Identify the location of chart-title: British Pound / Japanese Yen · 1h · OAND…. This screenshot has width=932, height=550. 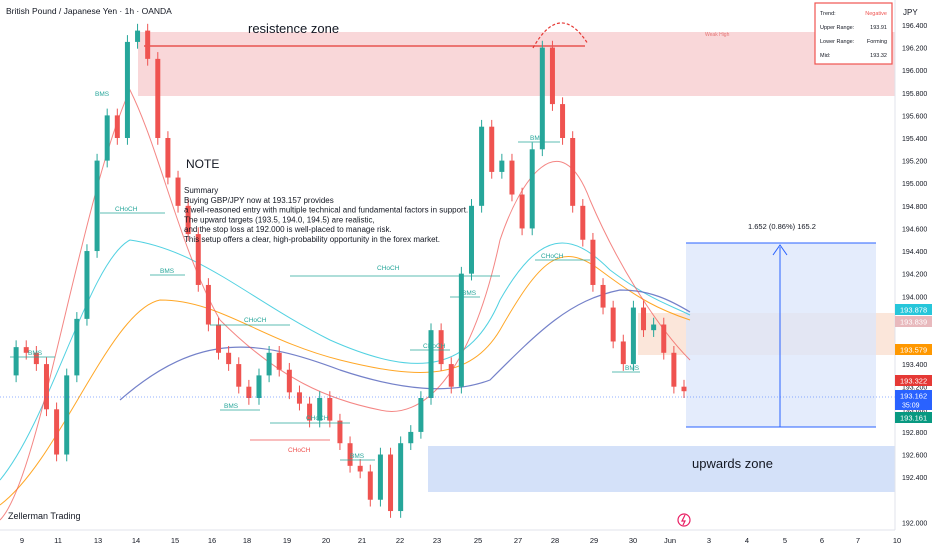
(89, 11).